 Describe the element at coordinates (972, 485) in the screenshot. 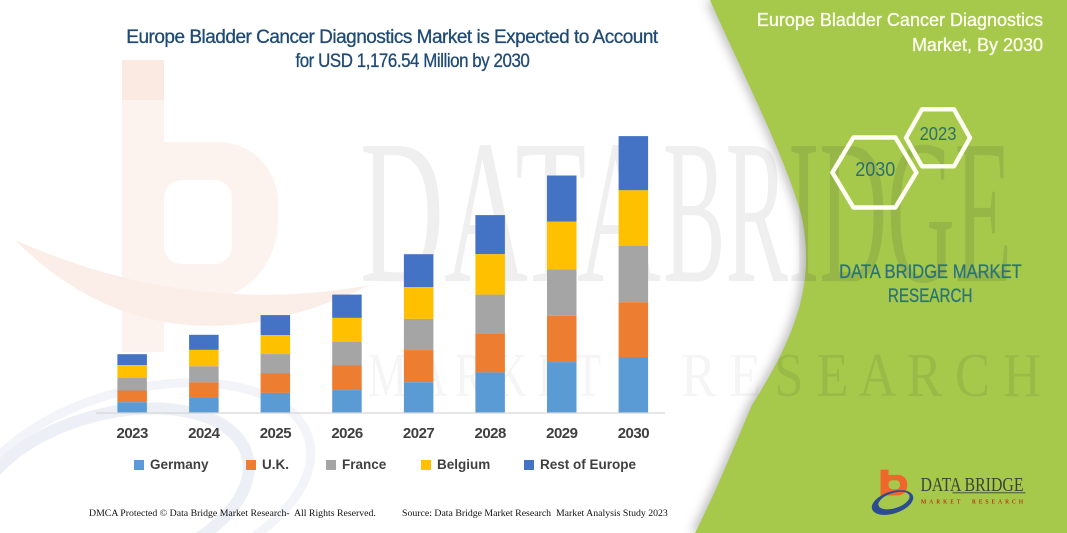

I see `svg-text: DATA BRIDGE` at that location.